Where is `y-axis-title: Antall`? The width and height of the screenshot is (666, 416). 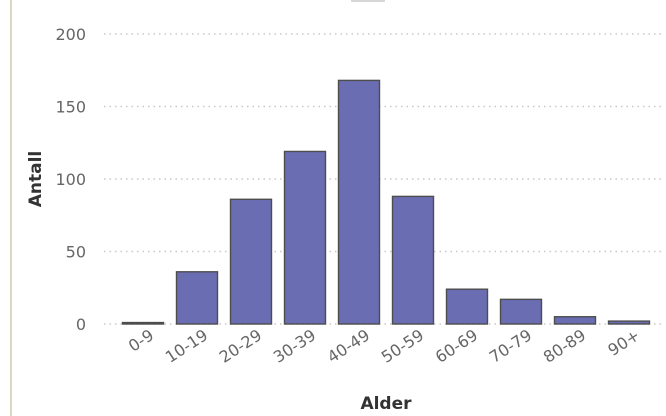 y-axis-title: Antall is located at coordinates (36, 179).